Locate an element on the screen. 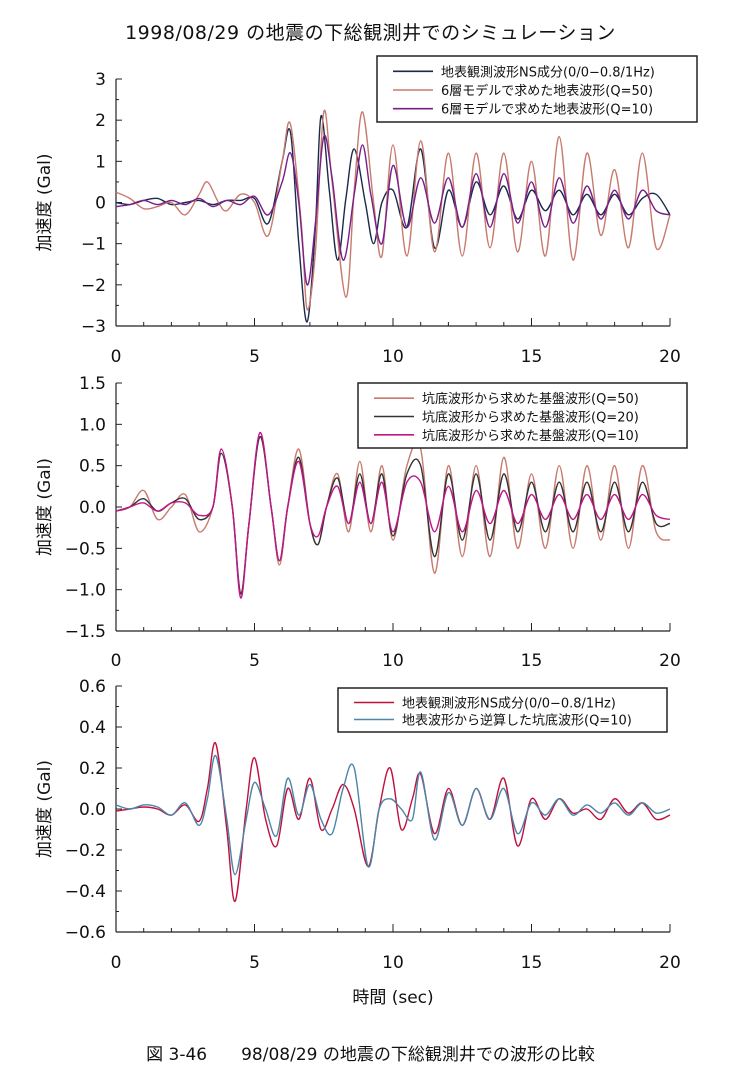 This screenshot has height=1082, width=741. x-axis-label: 時間 (sec) is located at coordinates (392, 998).